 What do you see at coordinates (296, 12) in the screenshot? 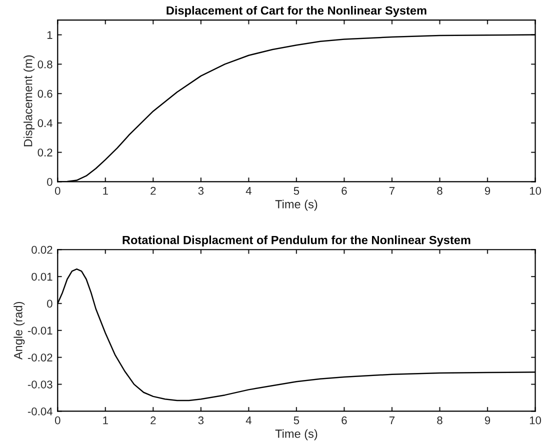
I see `chart-title: Displacement of Cart for the Nonlinear System` at bounding box center [296, 12].